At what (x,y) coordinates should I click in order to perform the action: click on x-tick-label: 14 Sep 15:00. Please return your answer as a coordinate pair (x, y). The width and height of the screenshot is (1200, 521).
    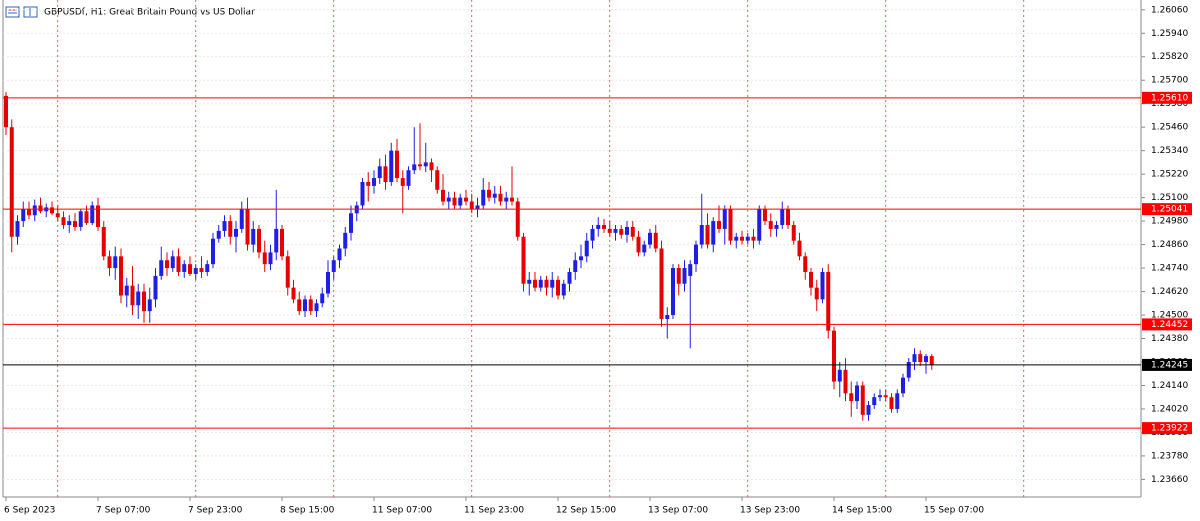
    Looking at the image, I should click on (862, 511).